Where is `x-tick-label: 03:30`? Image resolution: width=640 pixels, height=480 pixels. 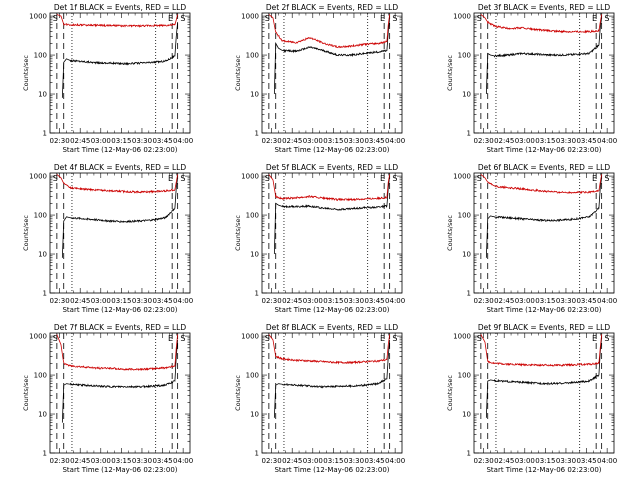 x-tick-label: 03:30 is located at coordinates (142, 461).